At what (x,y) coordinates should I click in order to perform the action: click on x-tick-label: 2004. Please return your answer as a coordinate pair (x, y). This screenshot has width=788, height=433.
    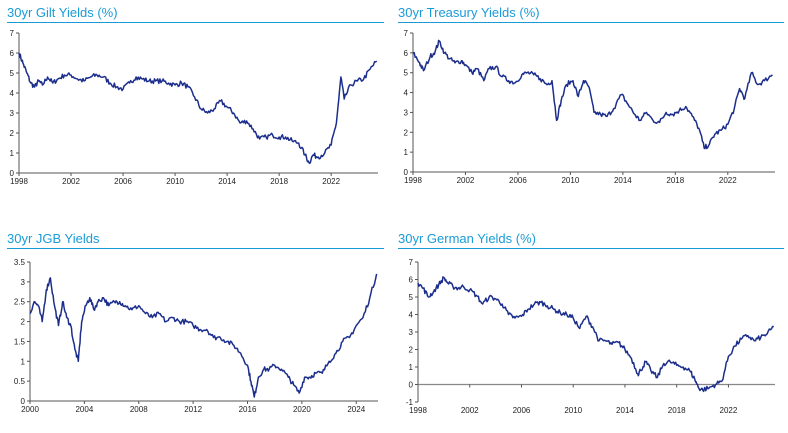
    Looking at the image, I should click on (84, 409).